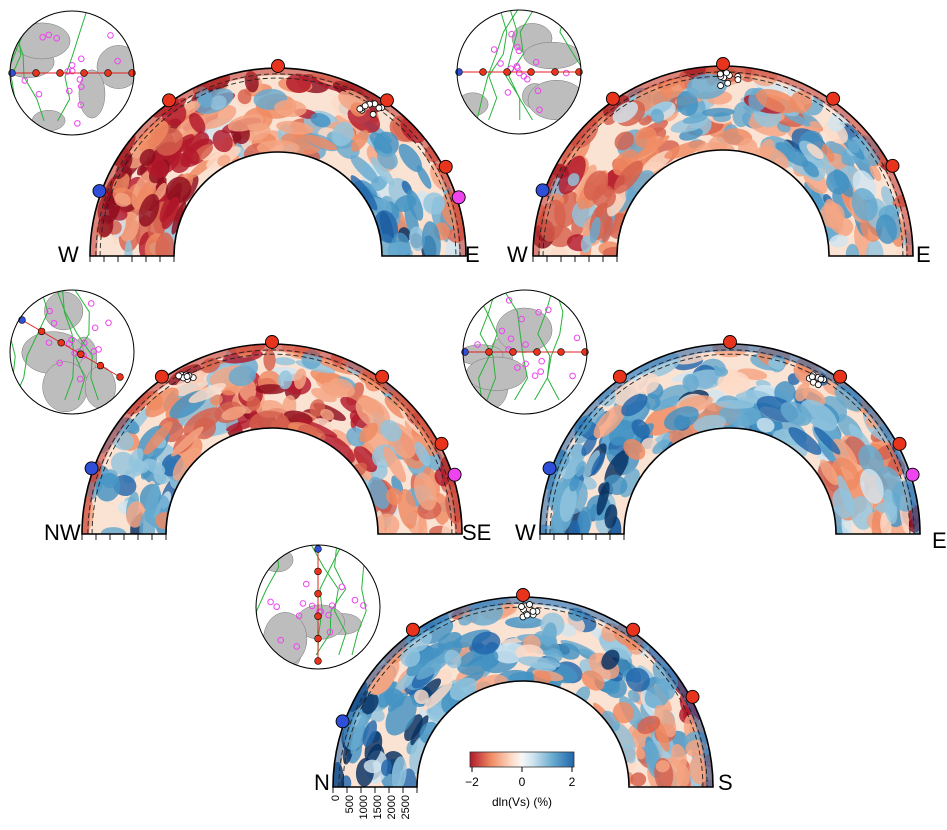 This screenshot has width=947, height=830. What do you see at coordinates (517, 254) in the screenshot?
I see `direction-label-left: W` at bounding box center [517, 254].